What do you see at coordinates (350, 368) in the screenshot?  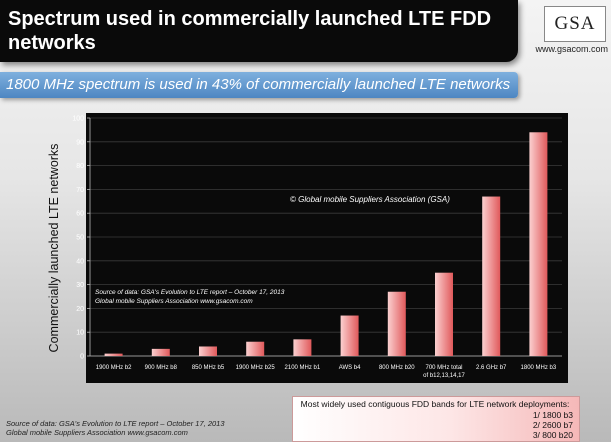 I see `x-tick-label: AWS b4` at bounding box center [350, 368].